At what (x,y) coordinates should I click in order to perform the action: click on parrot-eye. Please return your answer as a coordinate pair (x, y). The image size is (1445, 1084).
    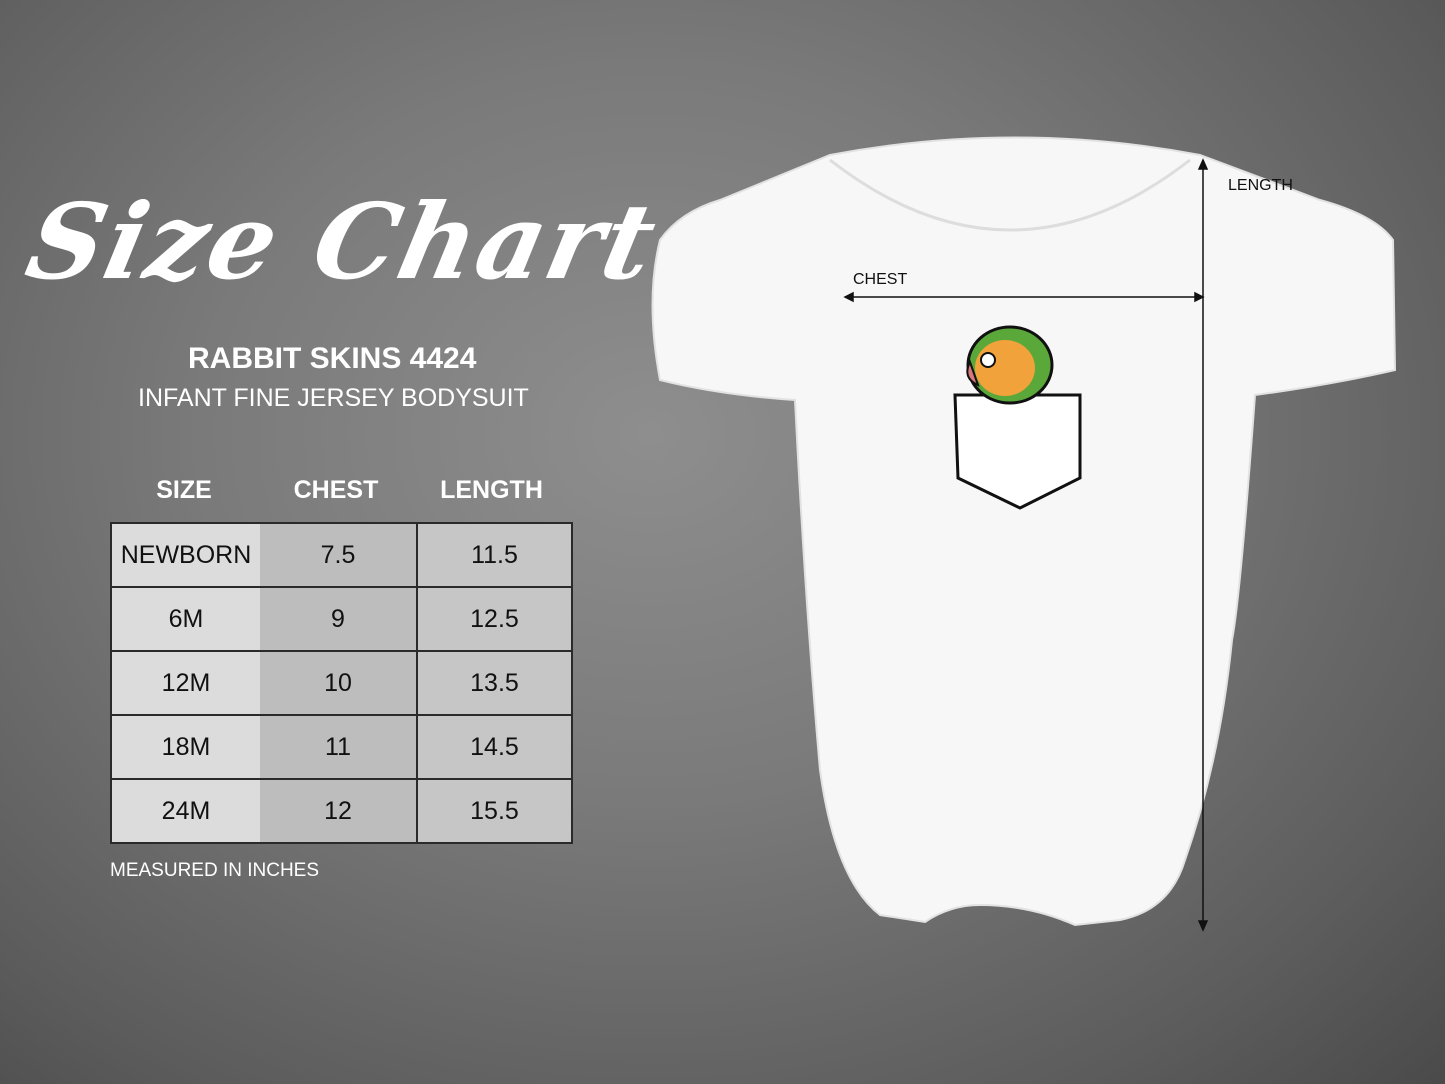
    Looking at the image, I should click on (988, 360).